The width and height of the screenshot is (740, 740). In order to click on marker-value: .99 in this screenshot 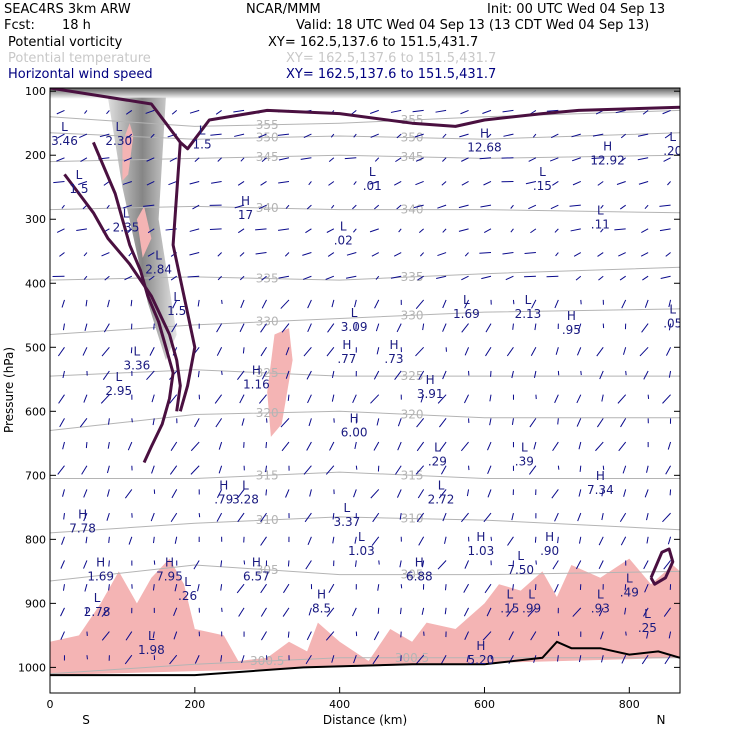, I will do `click(531, 609)`.